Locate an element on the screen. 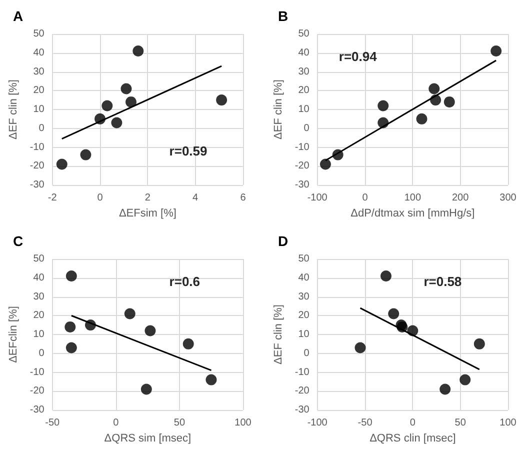 This screenshot has width=530, height=450. x-axis-title: ΔQRS clin [msec] is located at coordinates (413, 438).